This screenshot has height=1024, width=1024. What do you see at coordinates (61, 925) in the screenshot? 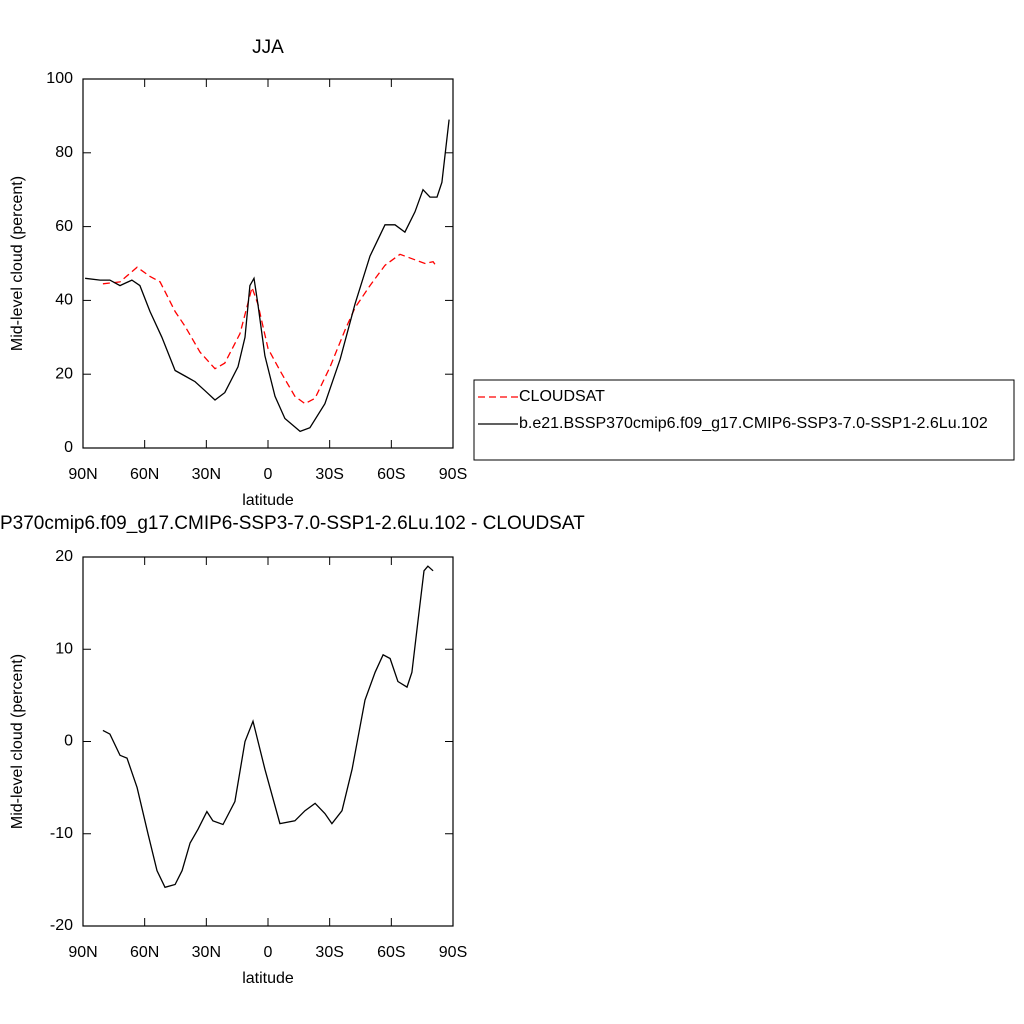
I see `y-tick-label: -20` at bounding box center [61, 925].